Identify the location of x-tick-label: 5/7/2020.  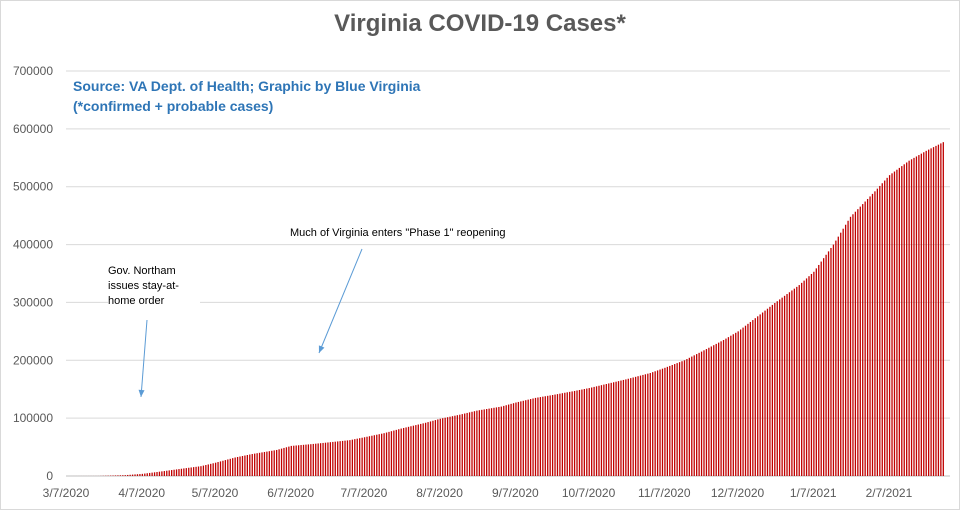
(215, 493).